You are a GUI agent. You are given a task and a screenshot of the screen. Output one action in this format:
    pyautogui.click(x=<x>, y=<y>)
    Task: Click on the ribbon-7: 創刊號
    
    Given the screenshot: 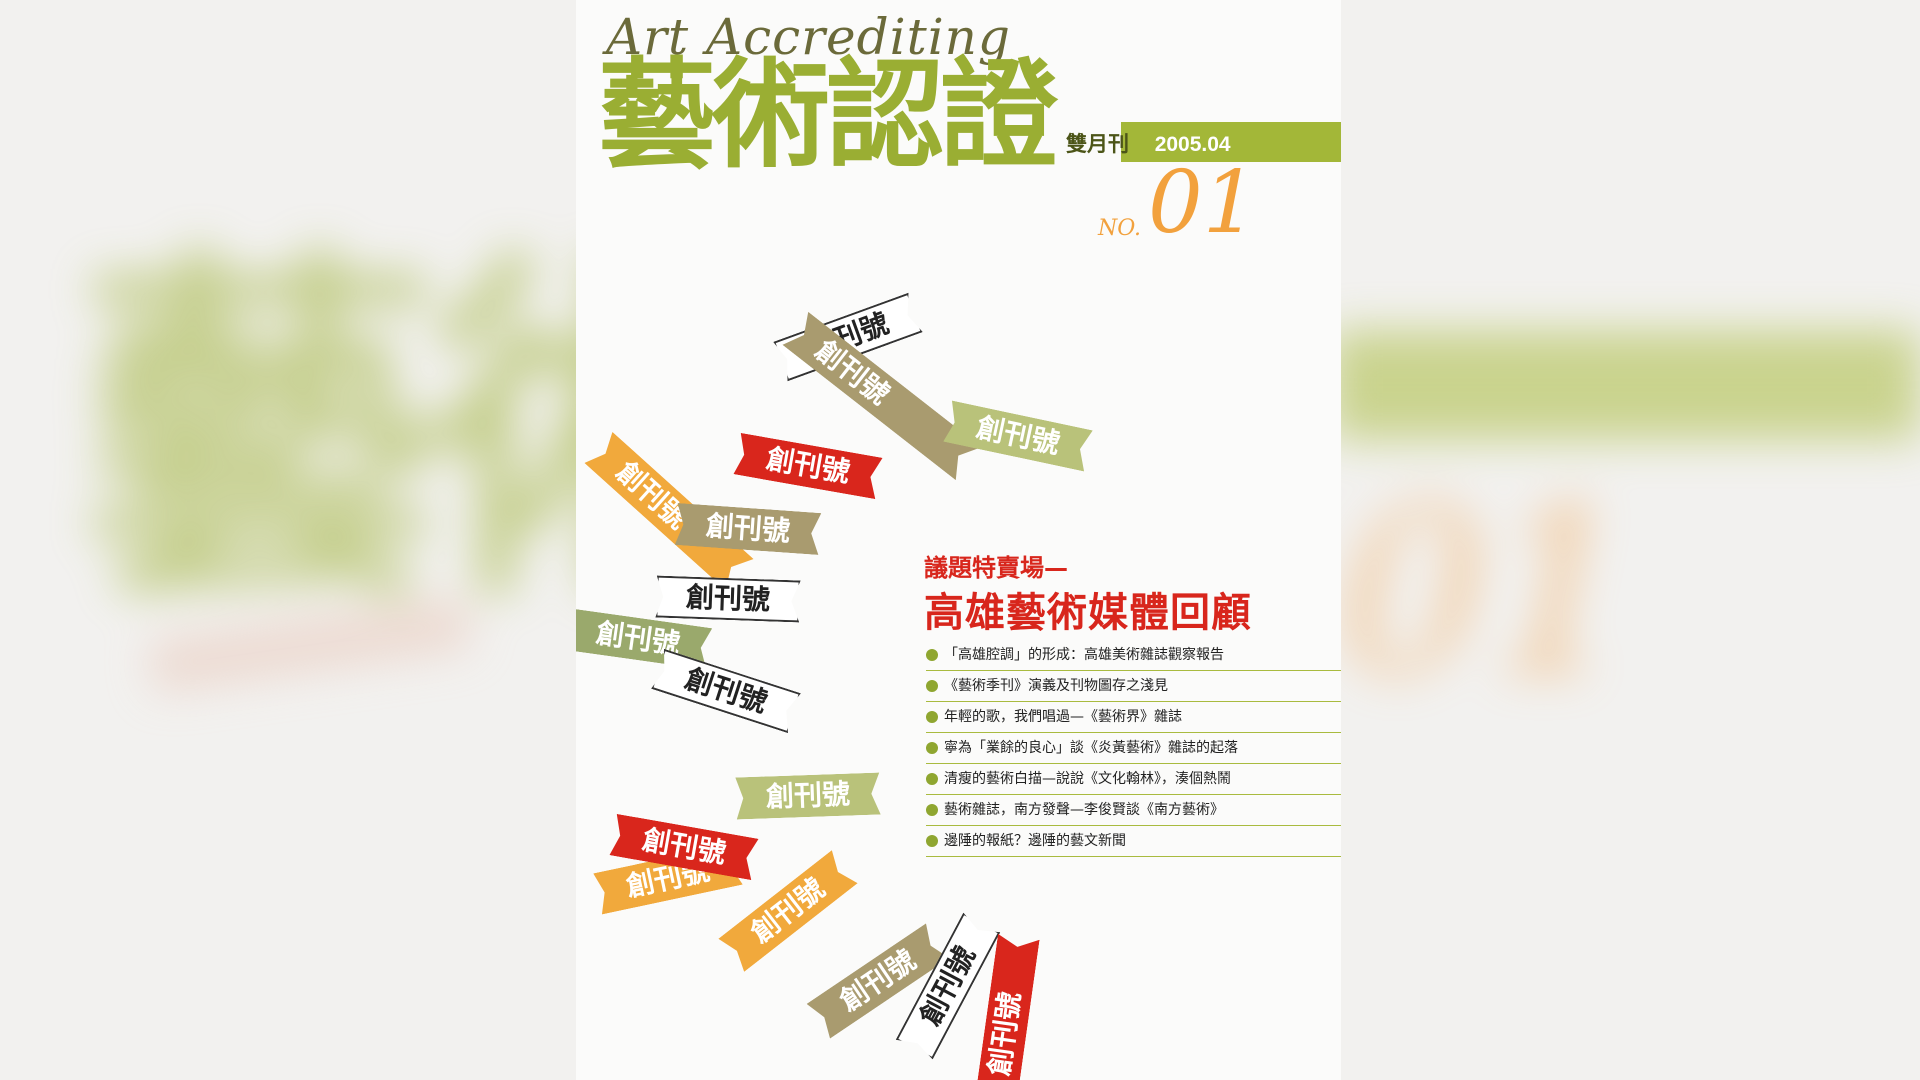 What is the action you would take?
    pyautogui.click(x=727, y=598)
    